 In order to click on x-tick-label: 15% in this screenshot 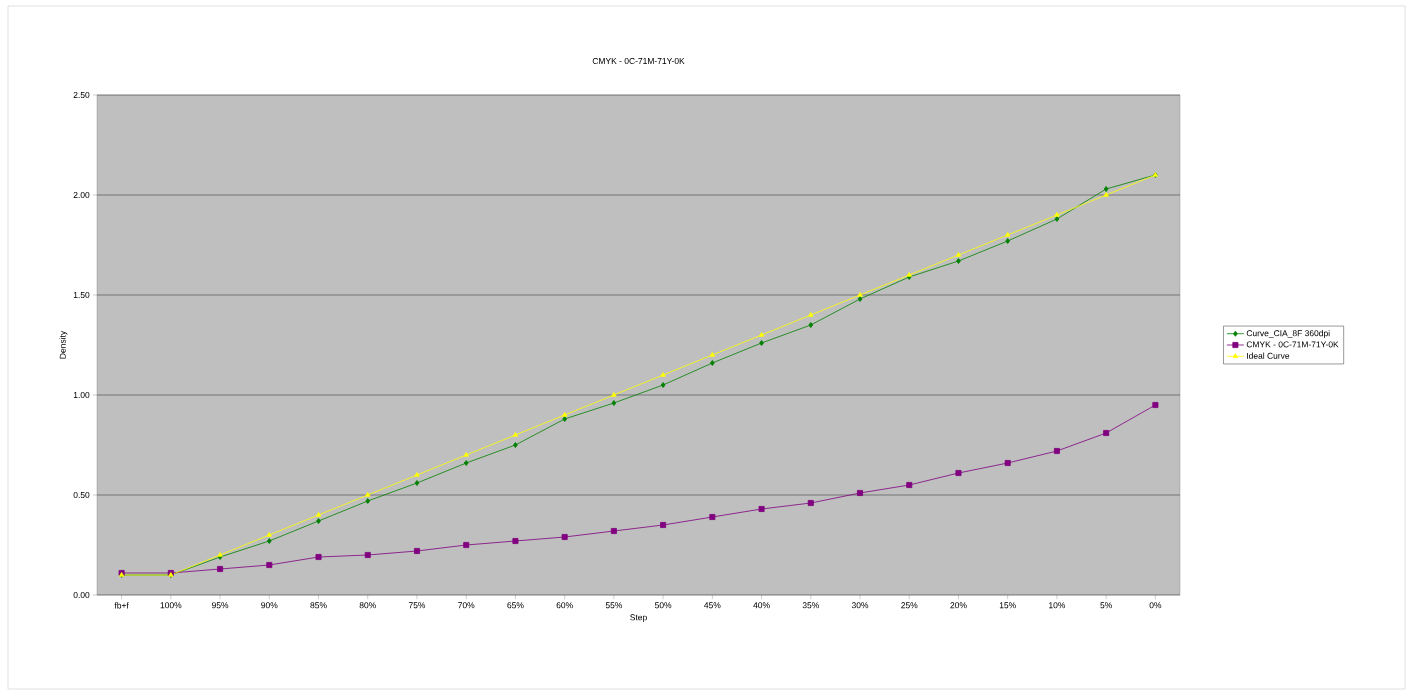, I will do `click(1007, 605)`.